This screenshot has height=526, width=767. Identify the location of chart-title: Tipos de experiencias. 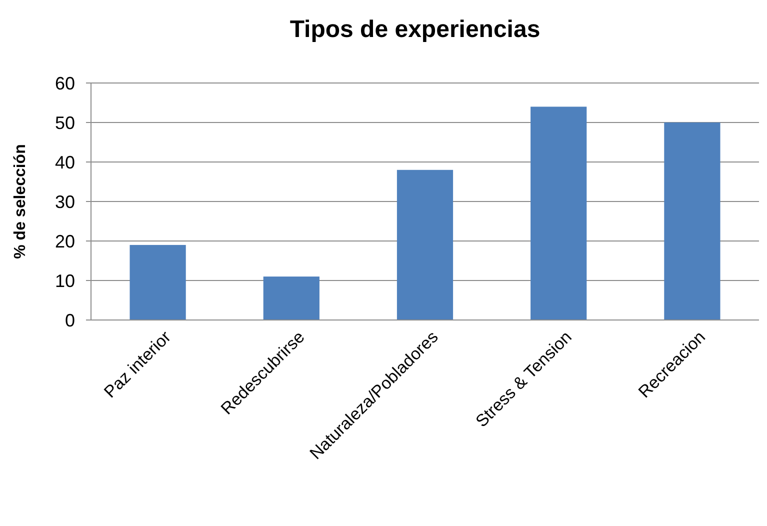
(415, 29).